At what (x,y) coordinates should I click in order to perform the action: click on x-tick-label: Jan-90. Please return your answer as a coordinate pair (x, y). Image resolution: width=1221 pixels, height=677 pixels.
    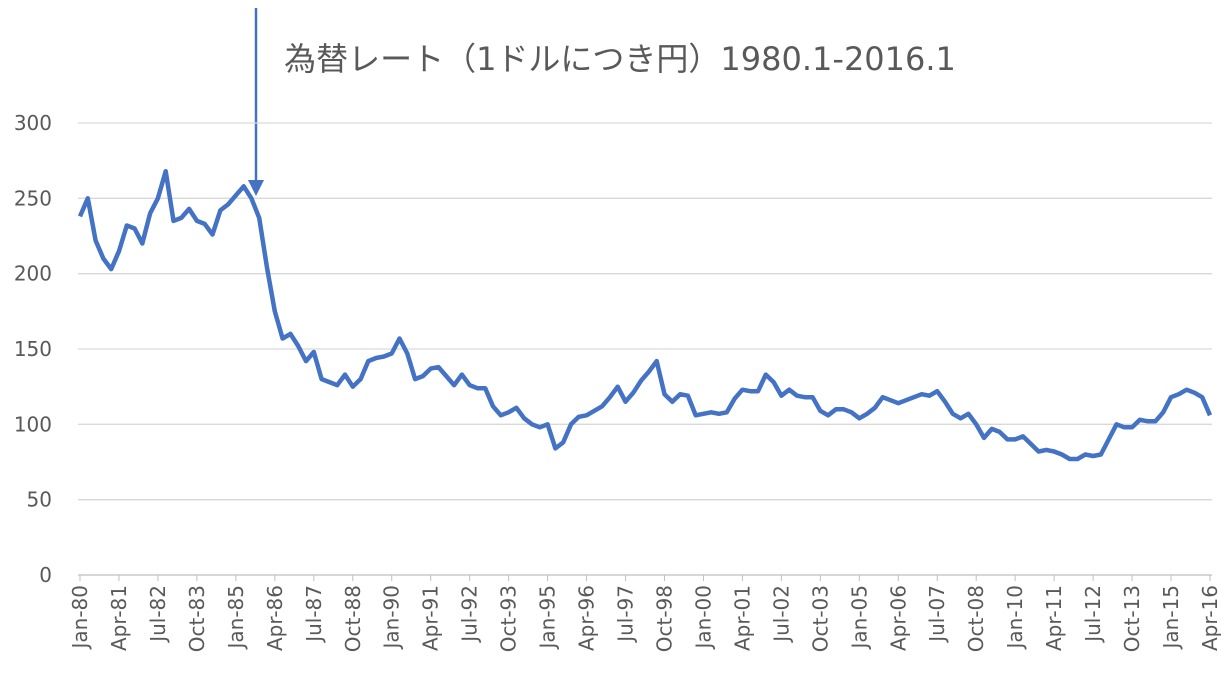
    Looking at the image, I should click on (392, 618).